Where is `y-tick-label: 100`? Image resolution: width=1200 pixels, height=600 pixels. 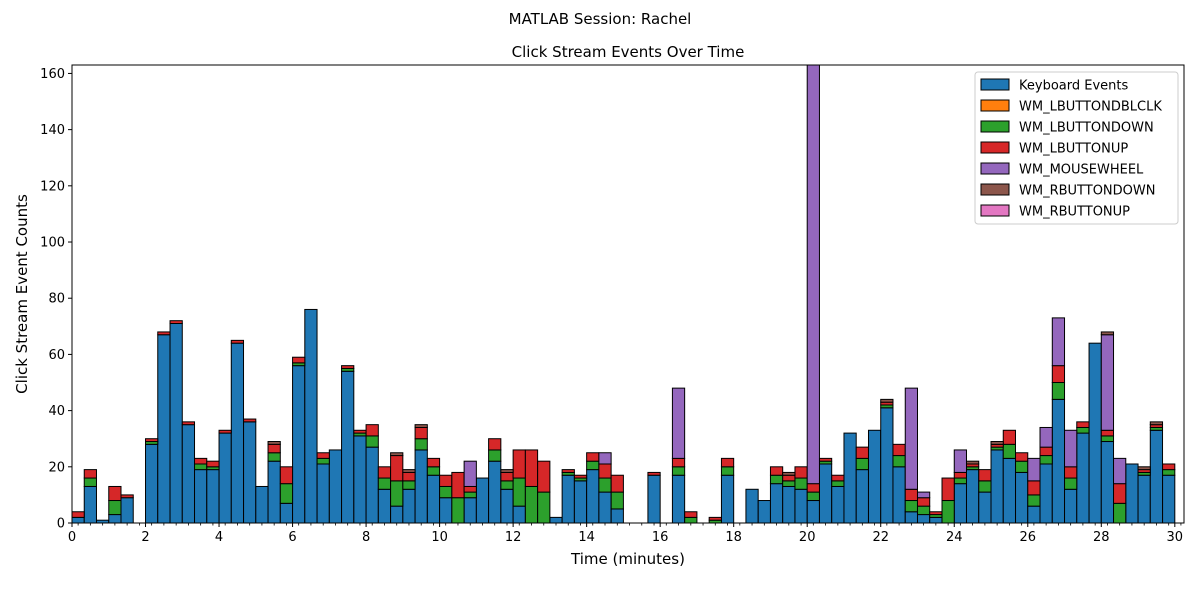 y-tick-label: 100 is located at coordinates (52, 243).